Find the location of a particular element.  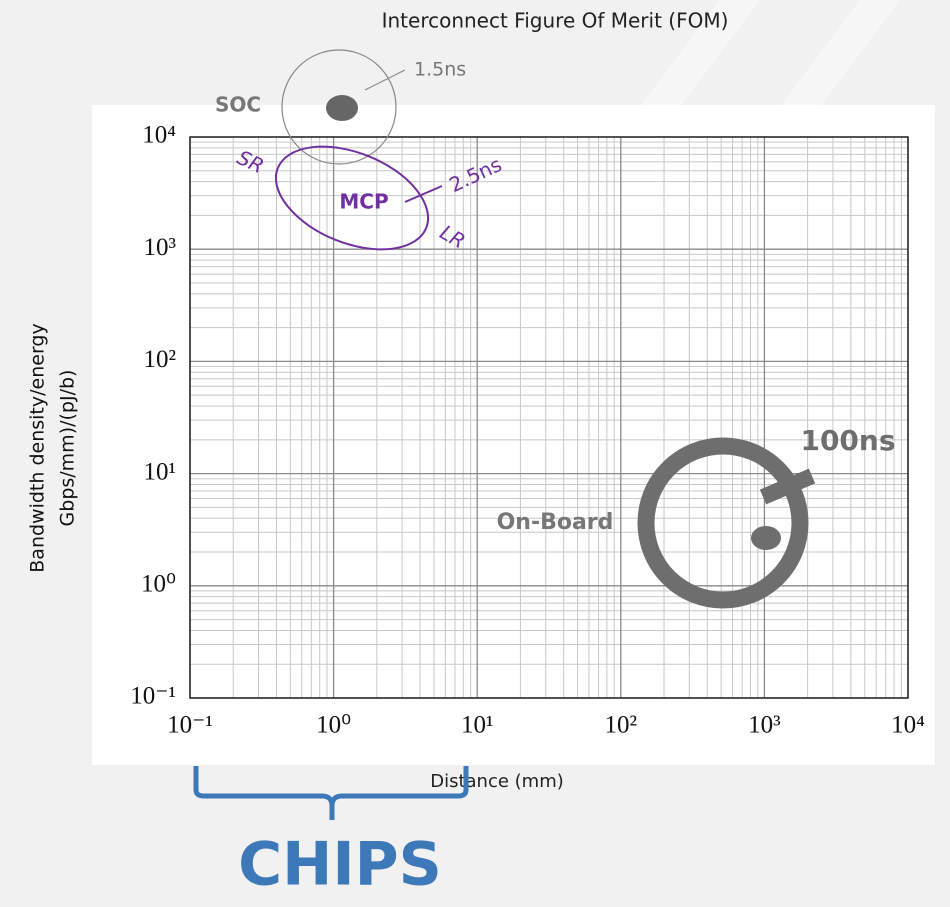

y-axis-label: Bandwidth density/energy Gbps/mm)/(pJ/b) is located at coordinates (53, 447).